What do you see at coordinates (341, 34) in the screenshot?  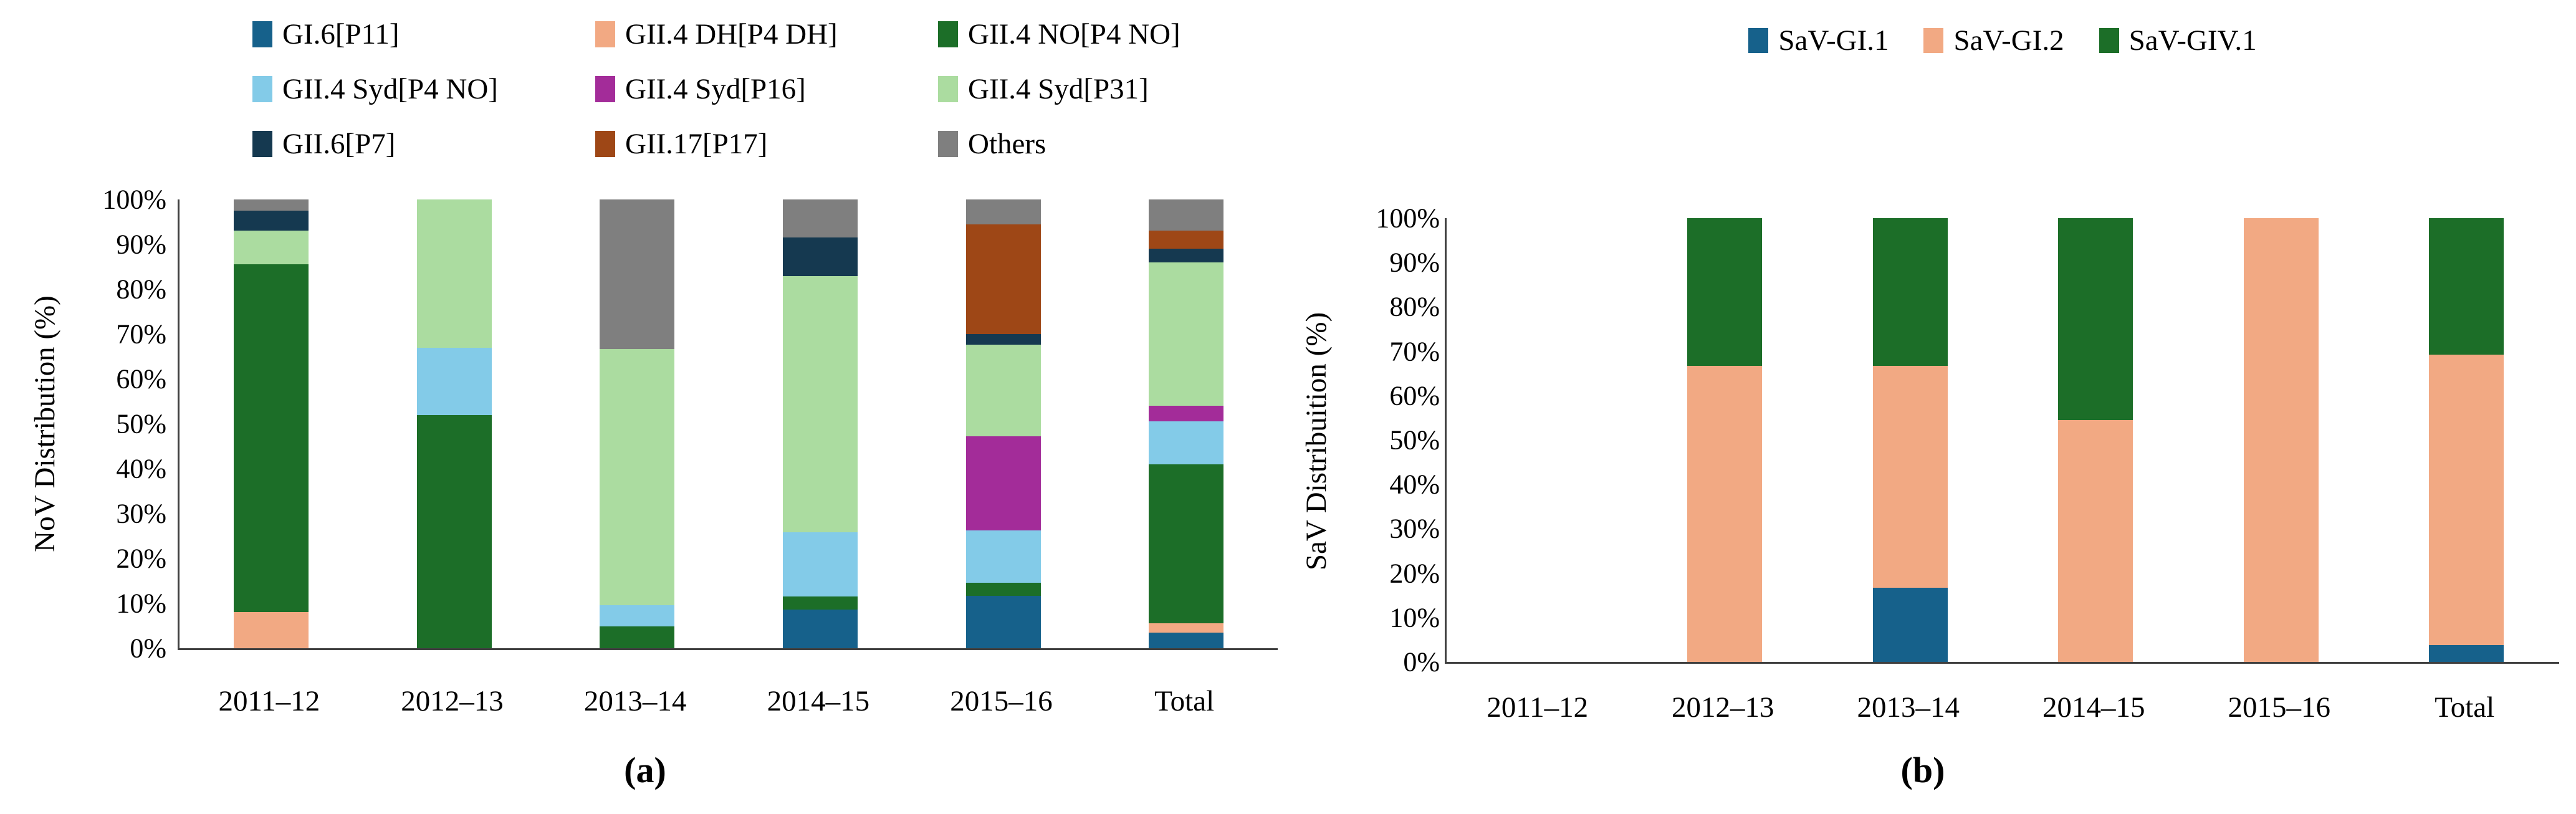 I see `legend-label: GI.6[P11]` at bounding box center [341, 34].